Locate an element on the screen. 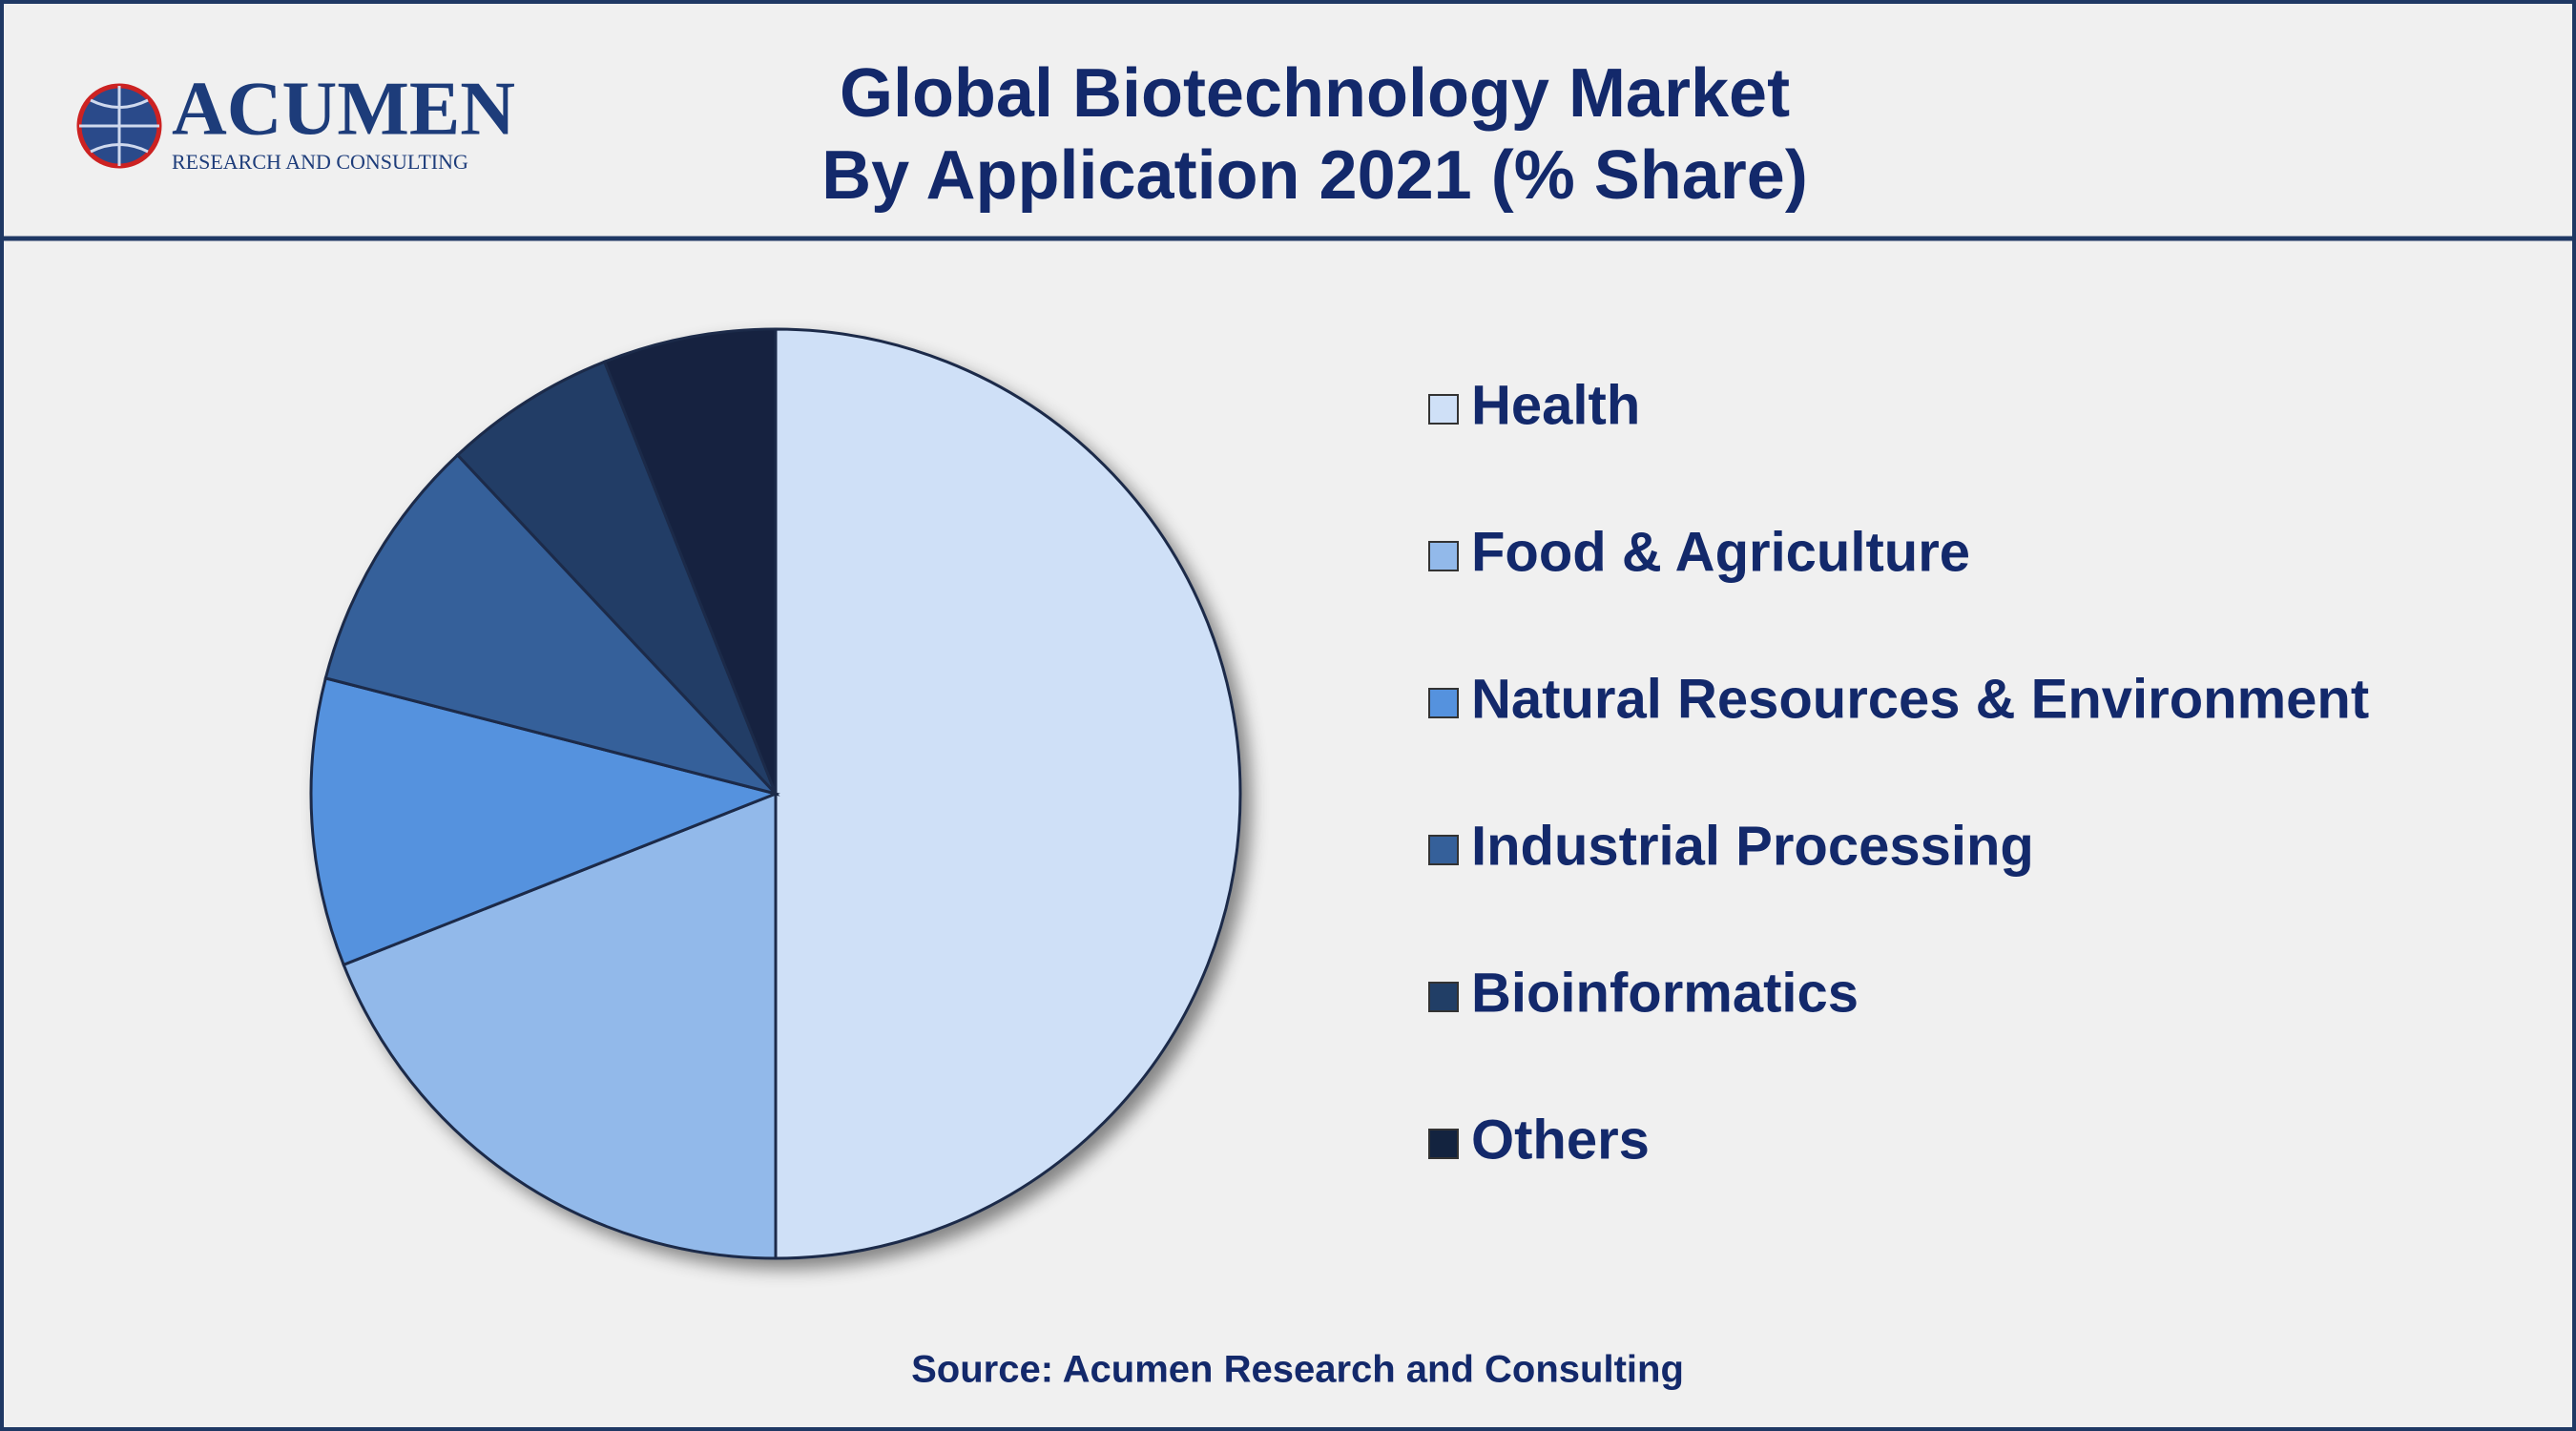 This screenshot has height=1431, width=2576. logo: ACUMEN RESEARCH AND CONSULTING is located at coordinates (295, 120).